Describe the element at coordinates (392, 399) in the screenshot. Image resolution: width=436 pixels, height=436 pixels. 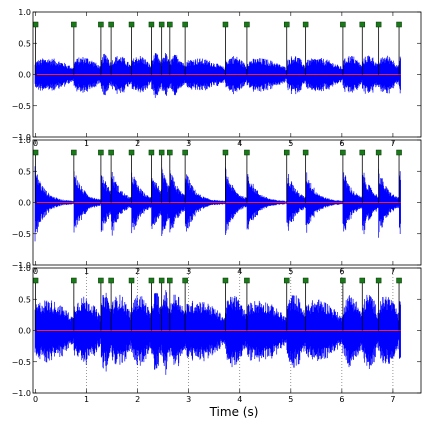
I see `x-tick-label: 7` at that location.